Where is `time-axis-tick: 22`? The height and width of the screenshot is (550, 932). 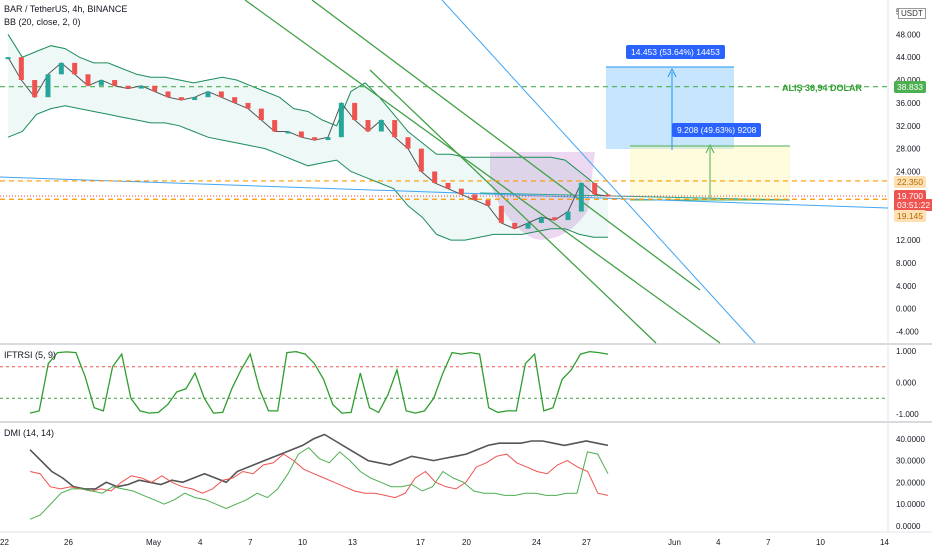
time-axis-tick: 22 is located at coordinates (4, 542).